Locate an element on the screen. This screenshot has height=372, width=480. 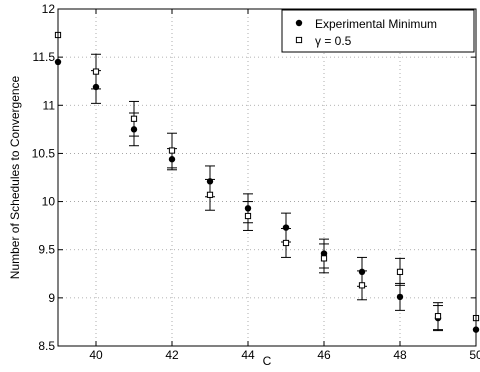
y-tick-label: 10.5 is located at coordinates (44, 153).